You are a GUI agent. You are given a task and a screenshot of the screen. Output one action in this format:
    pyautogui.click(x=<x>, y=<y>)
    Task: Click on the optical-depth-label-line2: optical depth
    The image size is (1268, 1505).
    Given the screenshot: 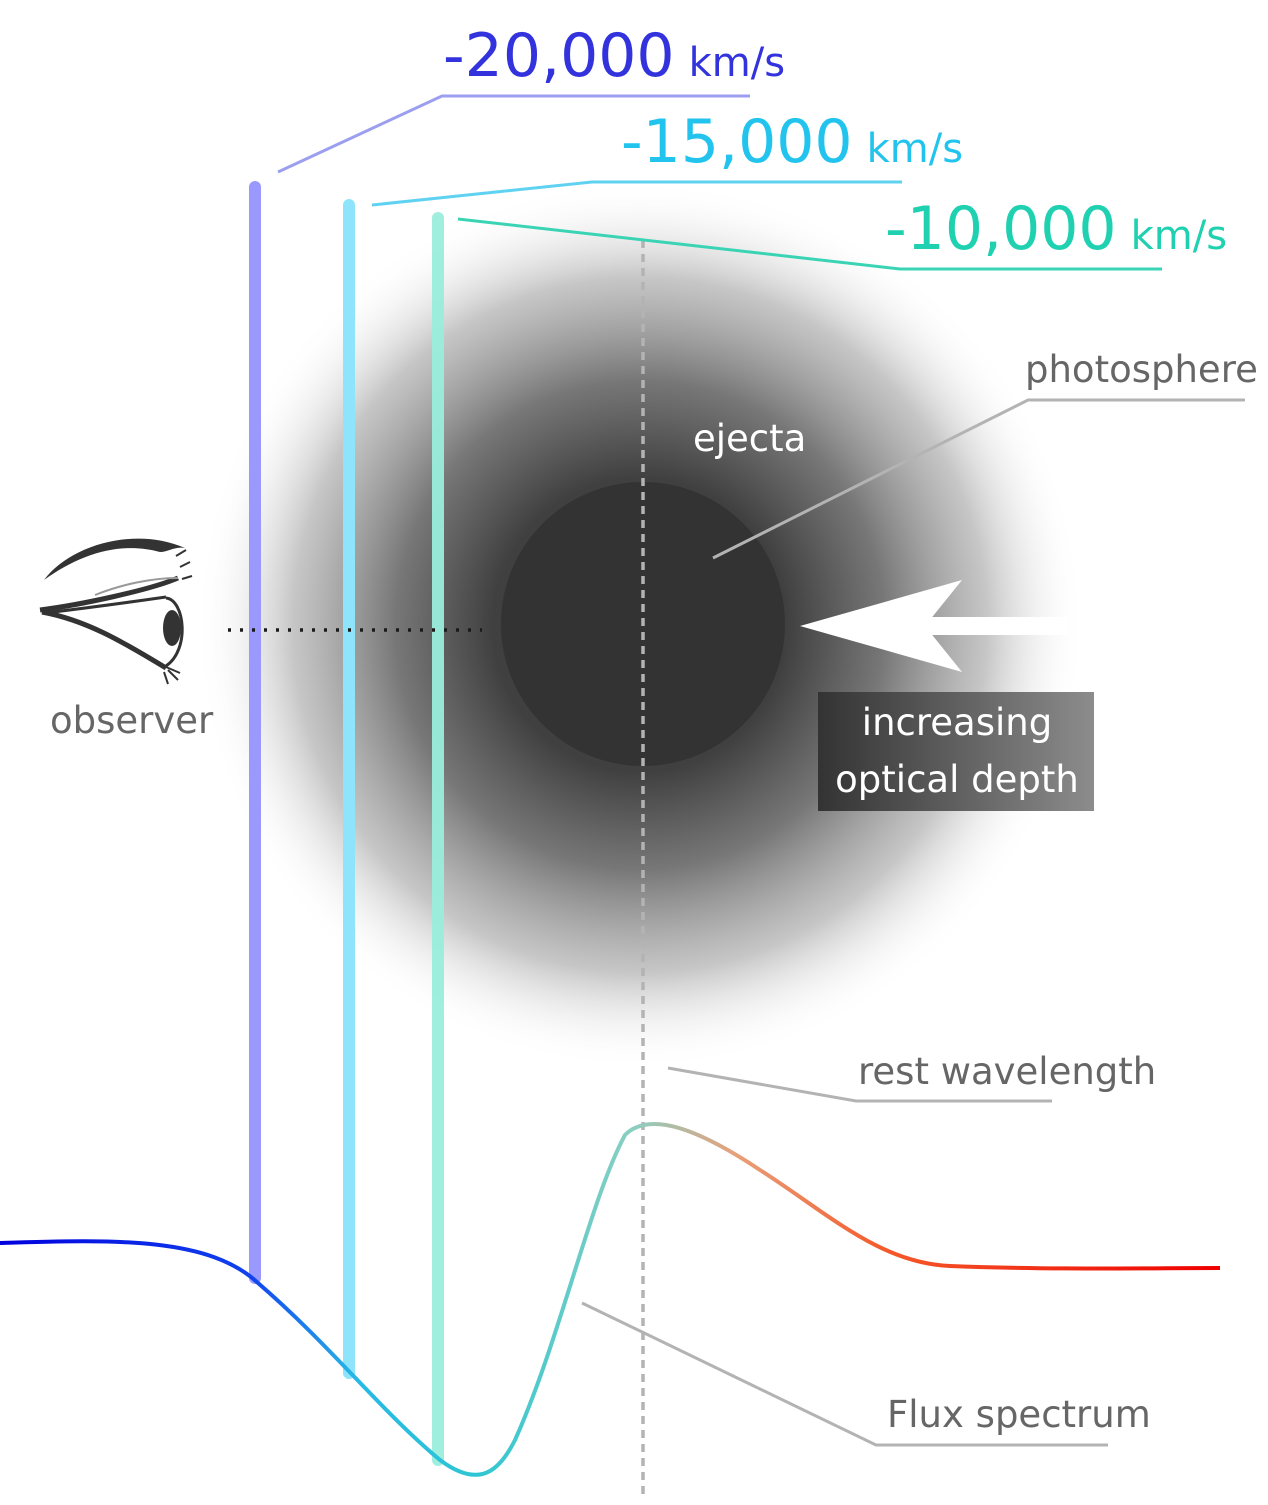 What is the action you would take?
    pyautogui.click(x=957, y=779)
    